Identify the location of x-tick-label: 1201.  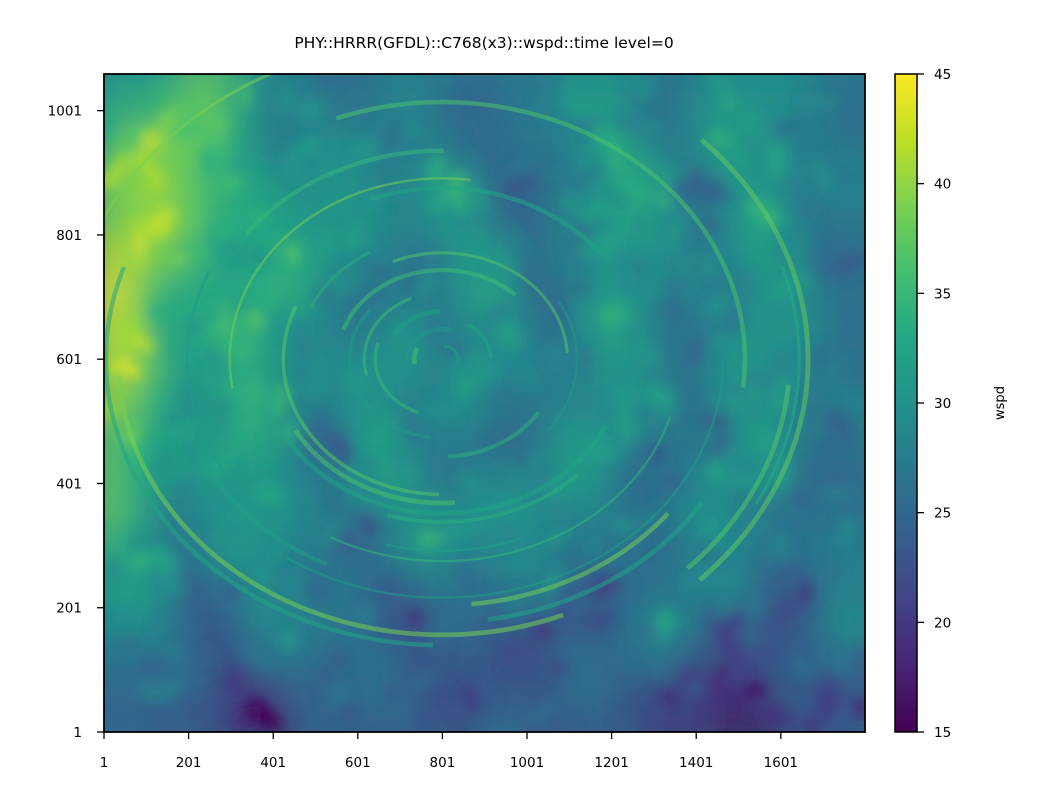
(611, 763).